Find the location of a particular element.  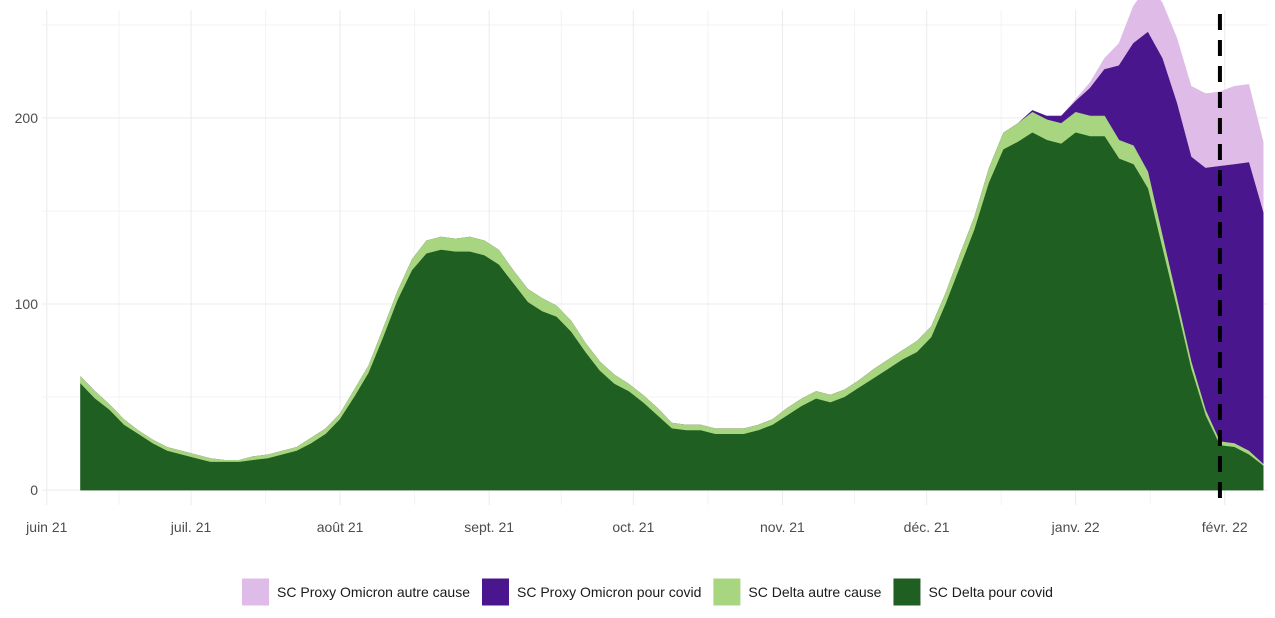

y-axis-tick-labels: 0 100 200 is located at coordinates (27, 304).